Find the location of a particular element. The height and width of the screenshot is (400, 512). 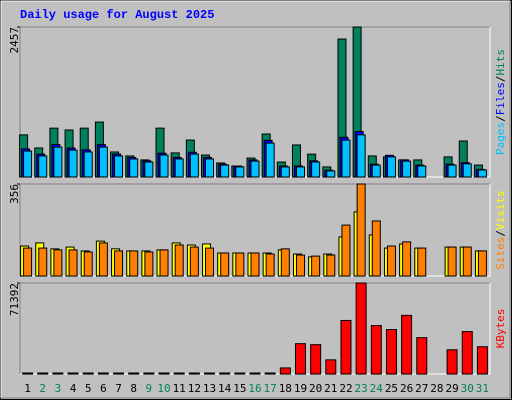

legend-entry: Files is located at coordinates (500, 98).